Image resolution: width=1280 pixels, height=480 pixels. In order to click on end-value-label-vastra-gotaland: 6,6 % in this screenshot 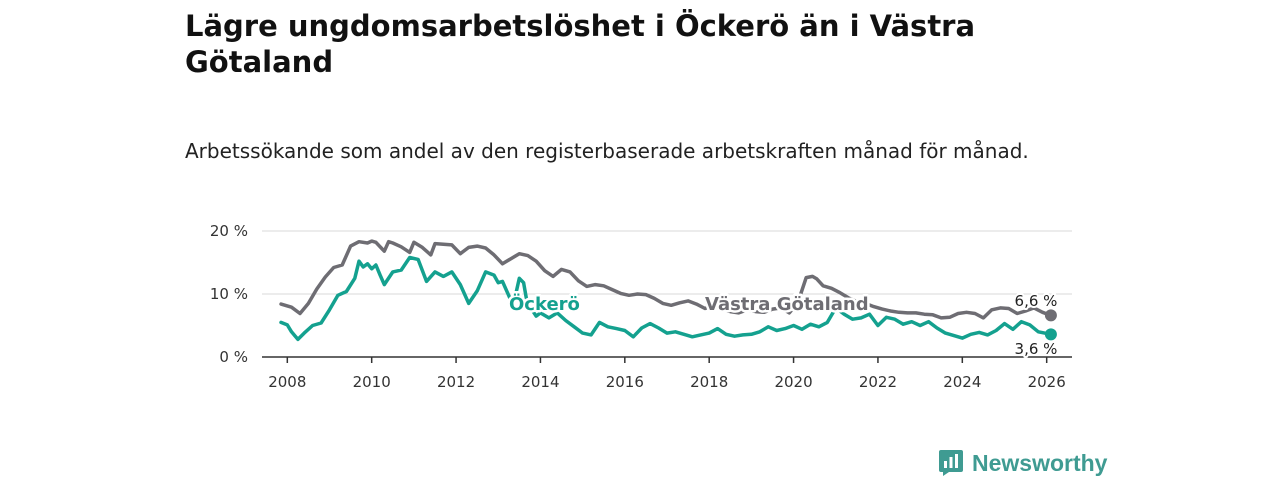, I will do `click(1036, 301)`.